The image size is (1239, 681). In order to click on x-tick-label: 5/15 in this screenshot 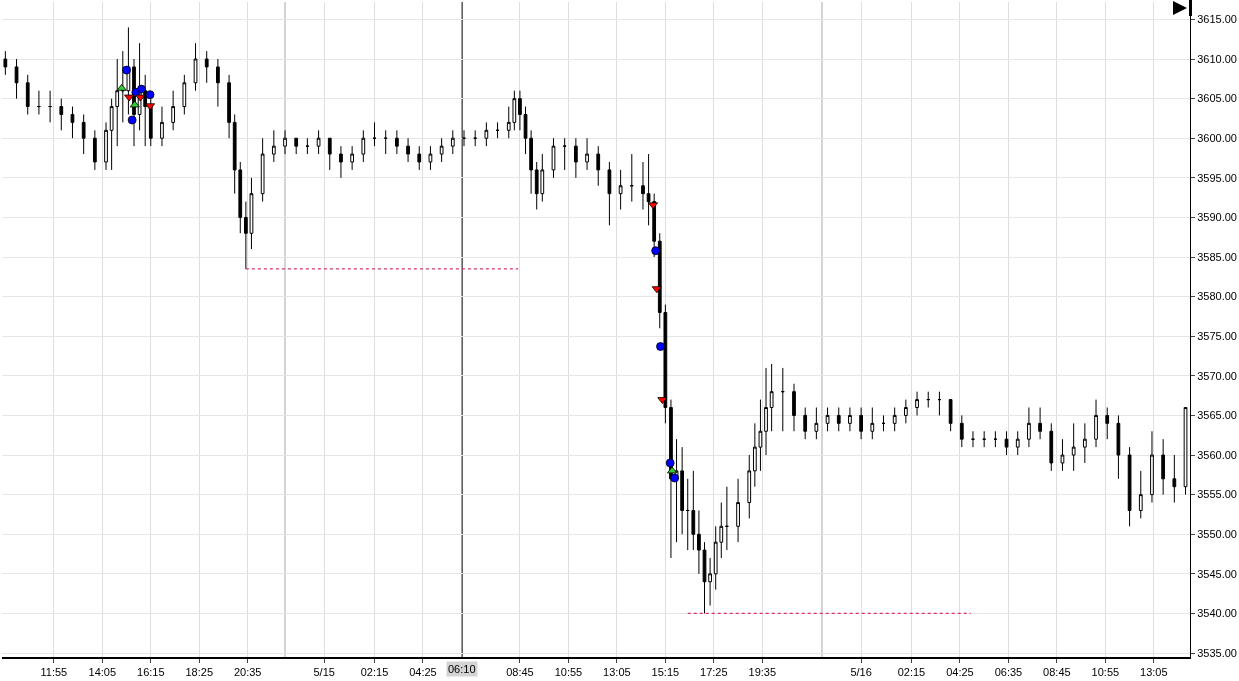, I will do `click(324, 672)`.